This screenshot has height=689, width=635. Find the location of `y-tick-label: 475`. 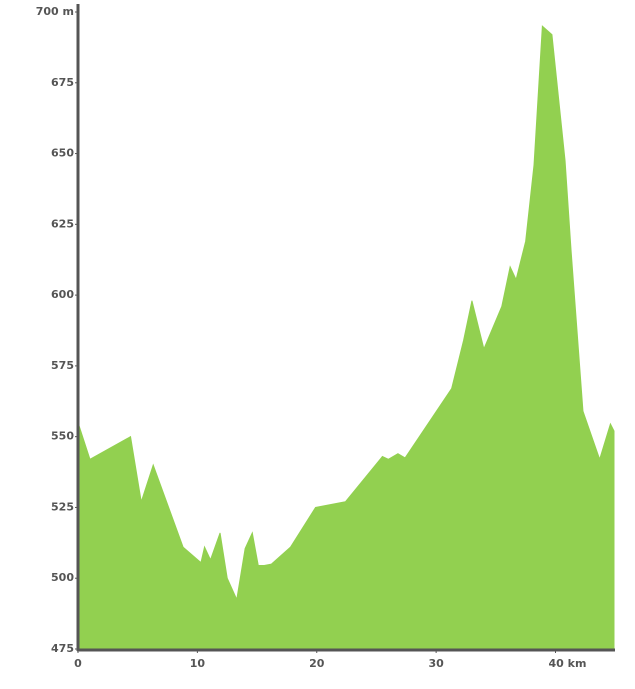

y-tick-label: 475 is located at coordinates (62, 648).